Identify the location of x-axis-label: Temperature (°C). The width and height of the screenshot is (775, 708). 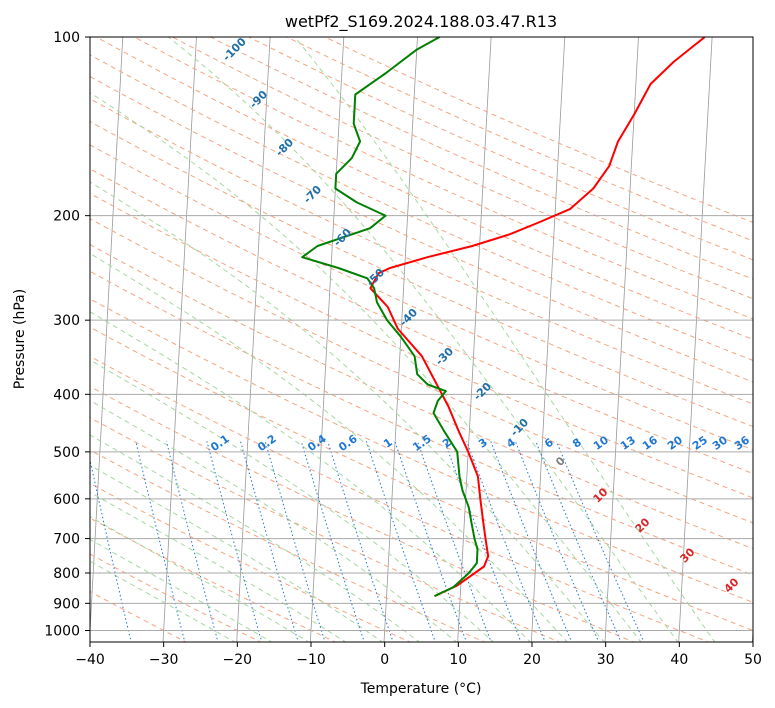
(421, 689).